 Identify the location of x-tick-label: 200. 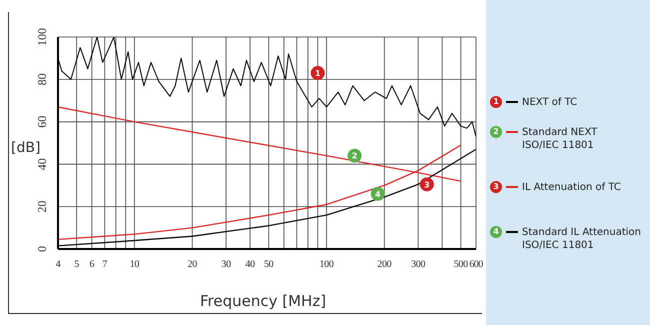
(384, 264).